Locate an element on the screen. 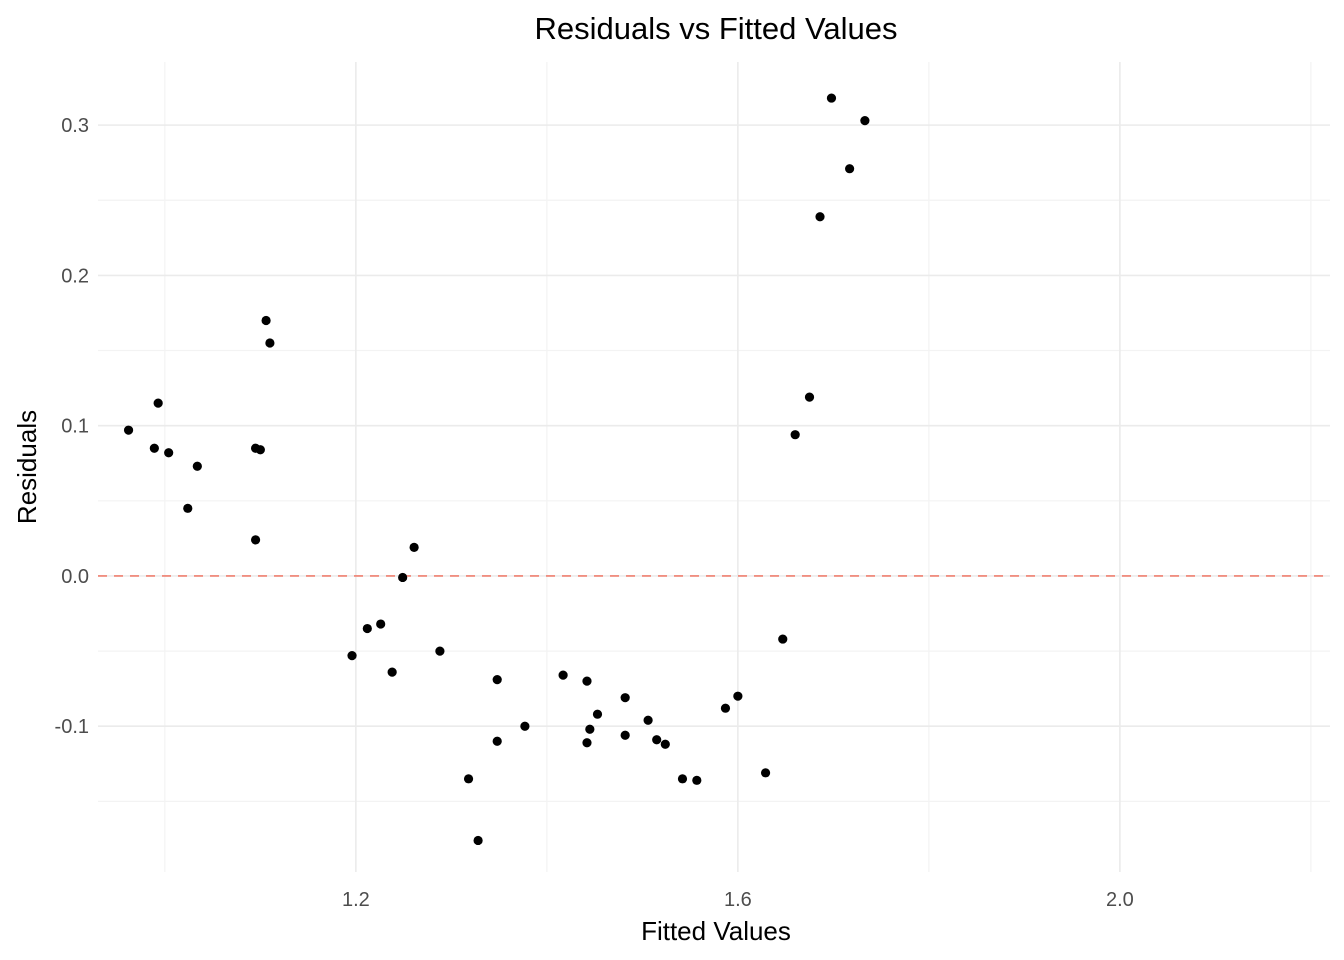 The height and width of the screenshot is (960, 1344). x-tick-label: 2.0 is located at coordinates (1120, 900).